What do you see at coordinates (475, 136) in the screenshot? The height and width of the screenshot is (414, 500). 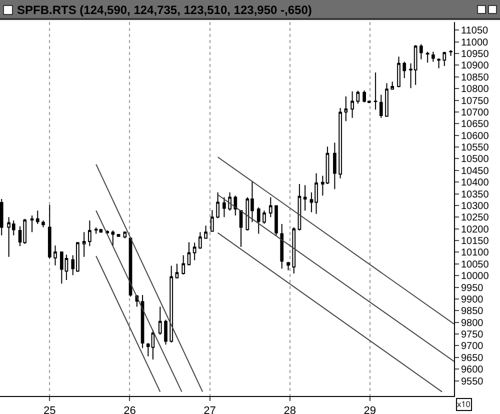 I see `y-tick-label: 10600` at bounding box center [475, 136].